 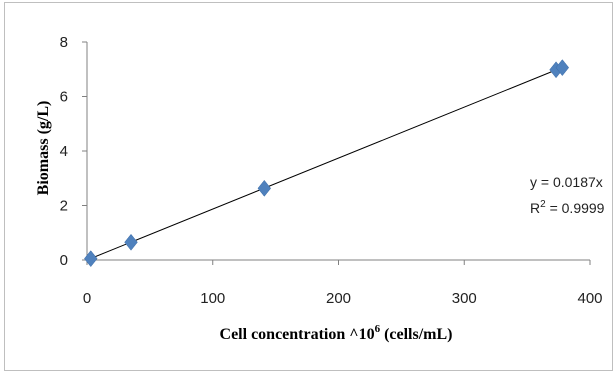 I want to click on r-squared-superscript: 2, so click(x=543, y=204).